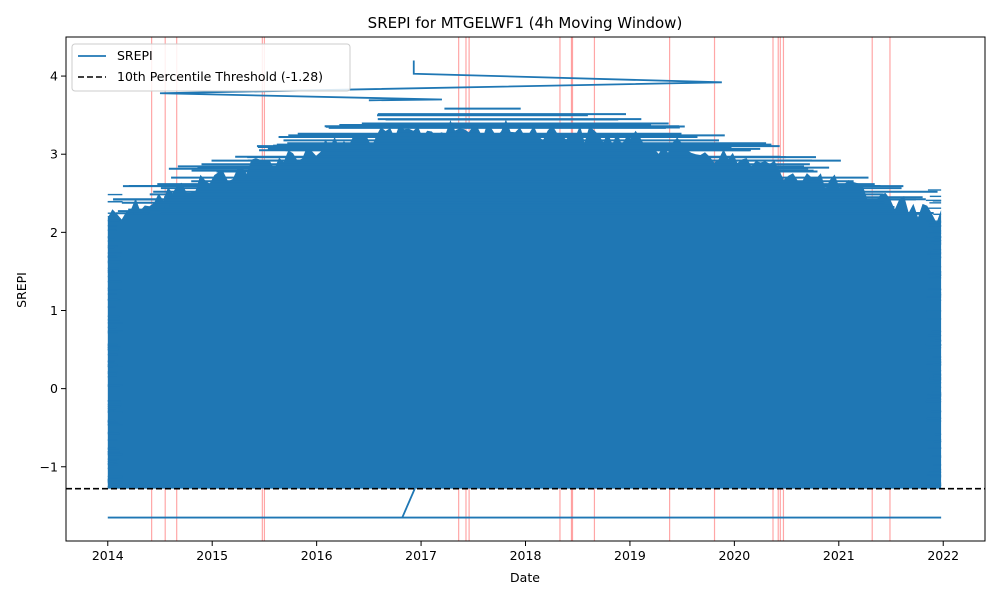 This screenshot has height=600, width=1000. I want to click on legend-box, so click(211, 67).